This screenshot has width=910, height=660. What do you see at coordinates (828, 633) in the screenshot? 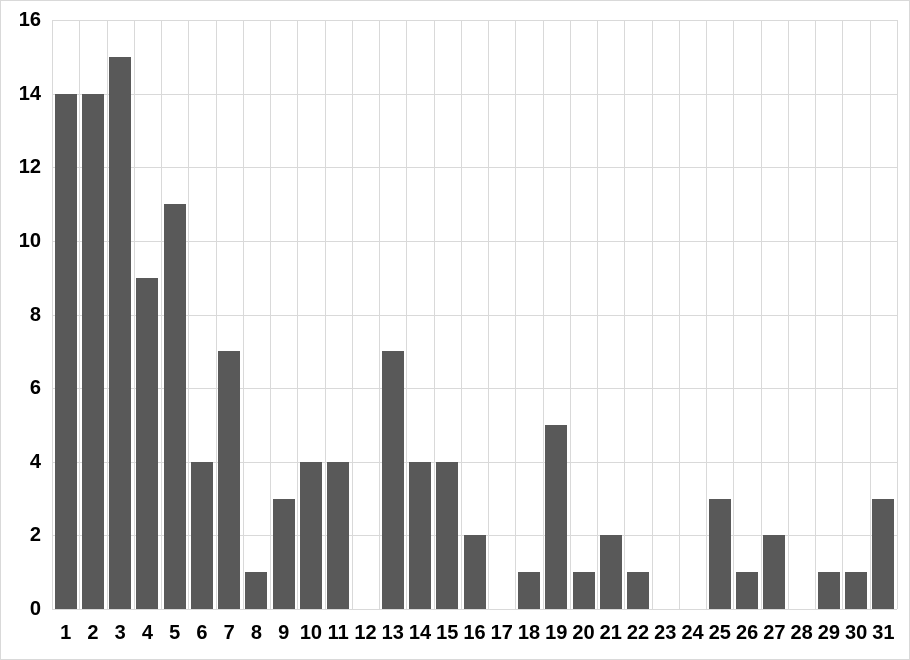
I see `x-tick-label: 29` at bounding box center [828, 633].